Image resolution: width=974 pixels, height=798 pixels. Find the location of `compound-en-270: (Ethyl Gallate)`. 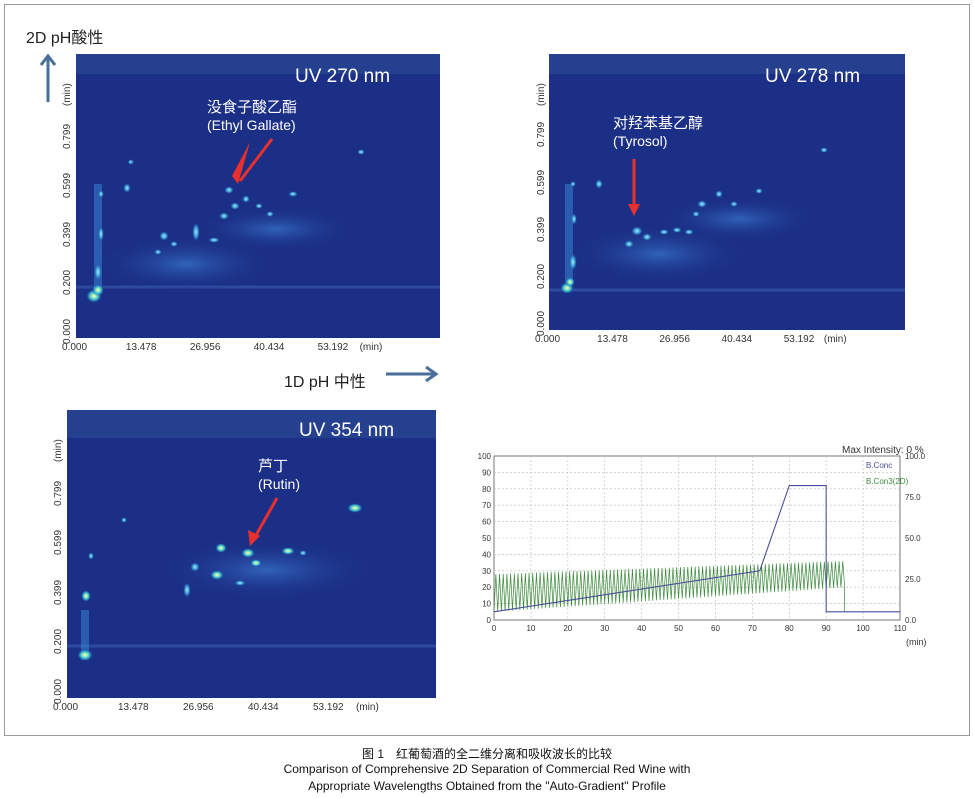

compound-en-270: (Ethyl Gallate) is located at coordinates (251, 125).